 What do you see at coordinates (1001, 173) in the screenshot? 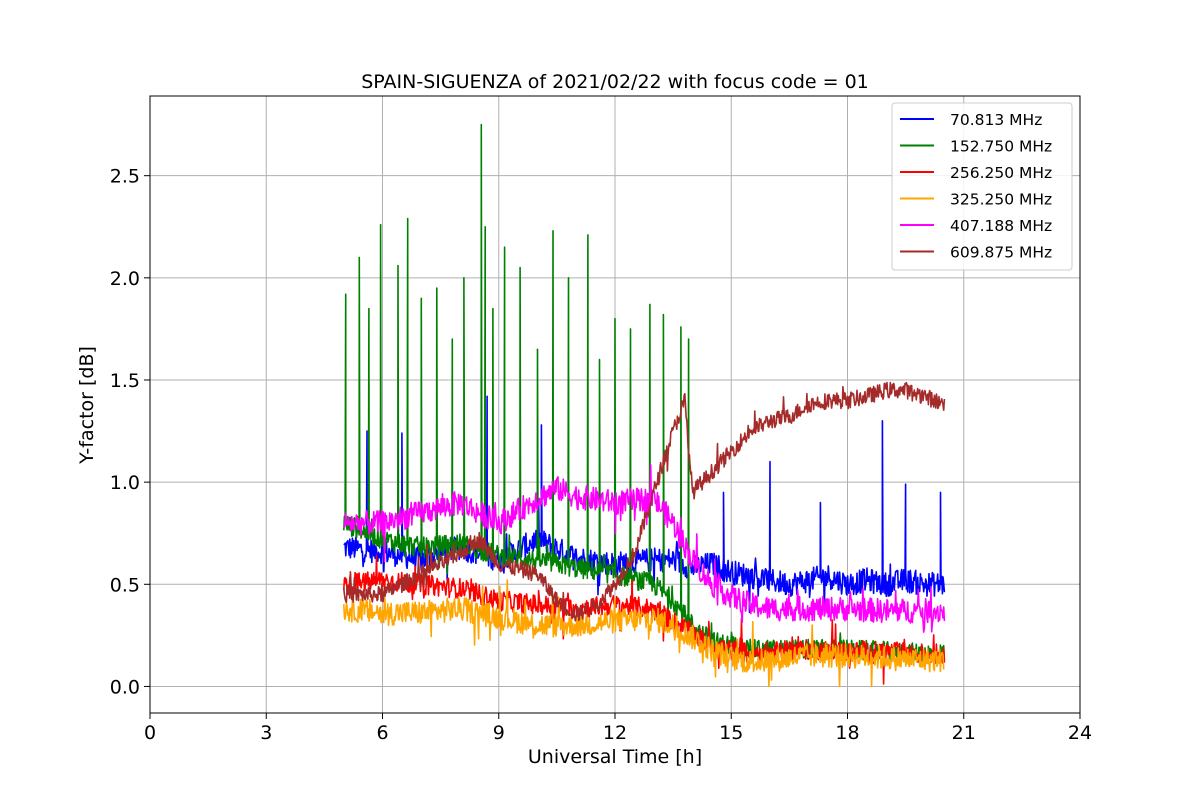
I see `legend-label: 256.250 MHz` at bounding box center [1001, 173].